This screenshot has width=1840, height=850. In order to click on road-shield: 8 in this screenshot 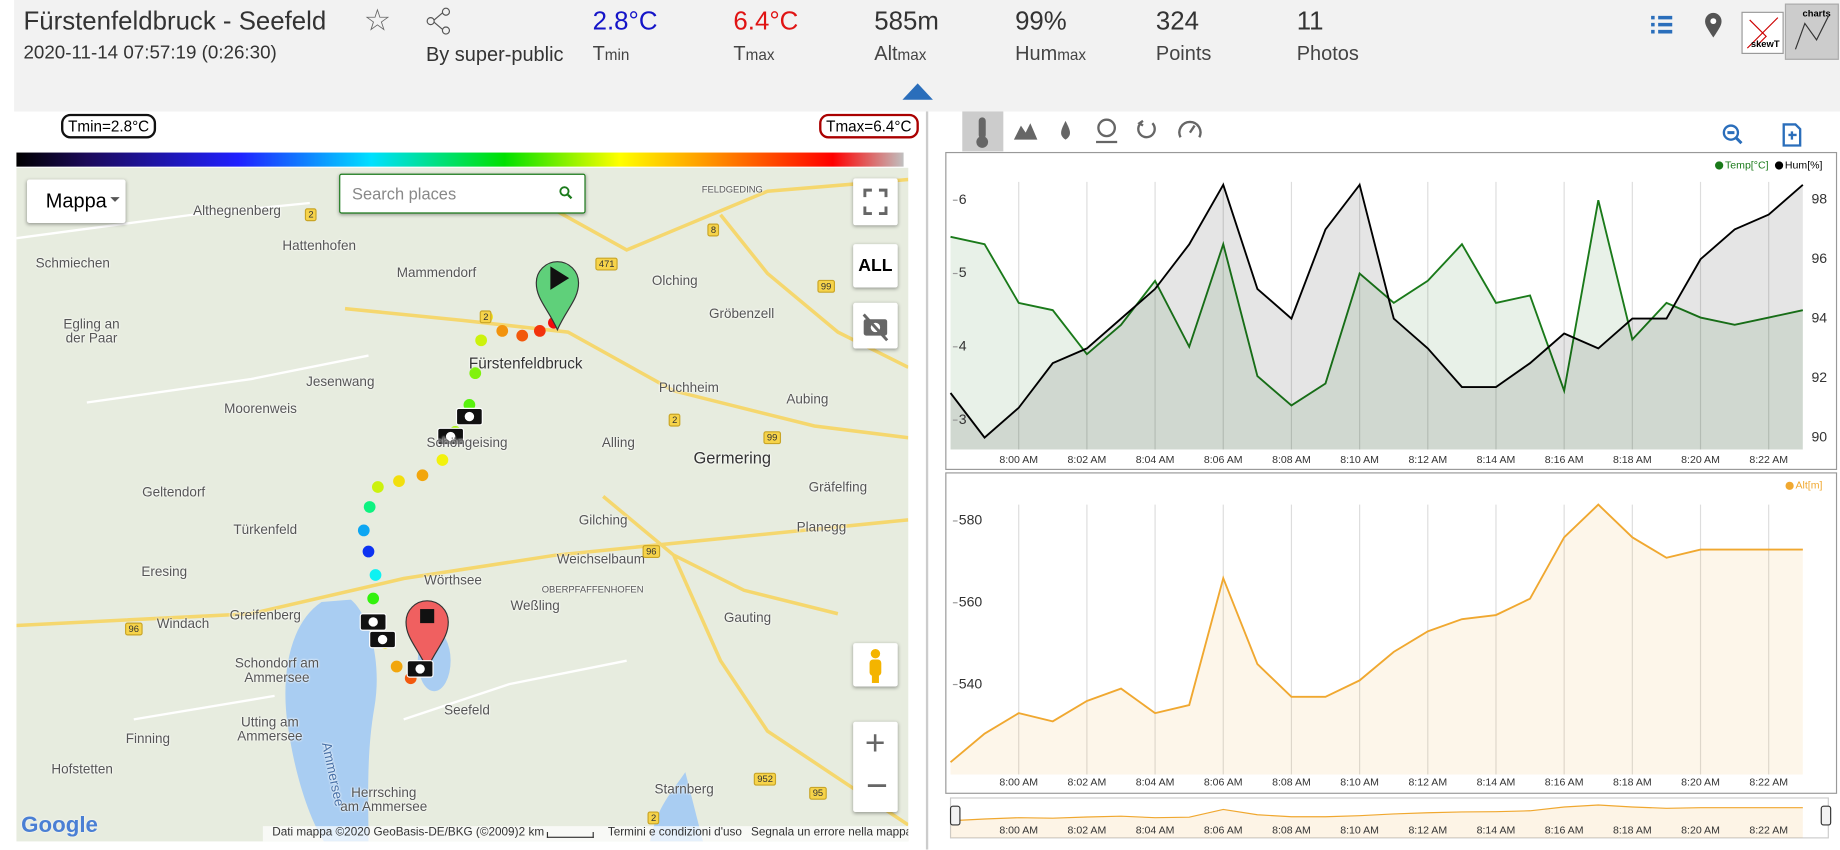, I will do `click(713, 230)`.